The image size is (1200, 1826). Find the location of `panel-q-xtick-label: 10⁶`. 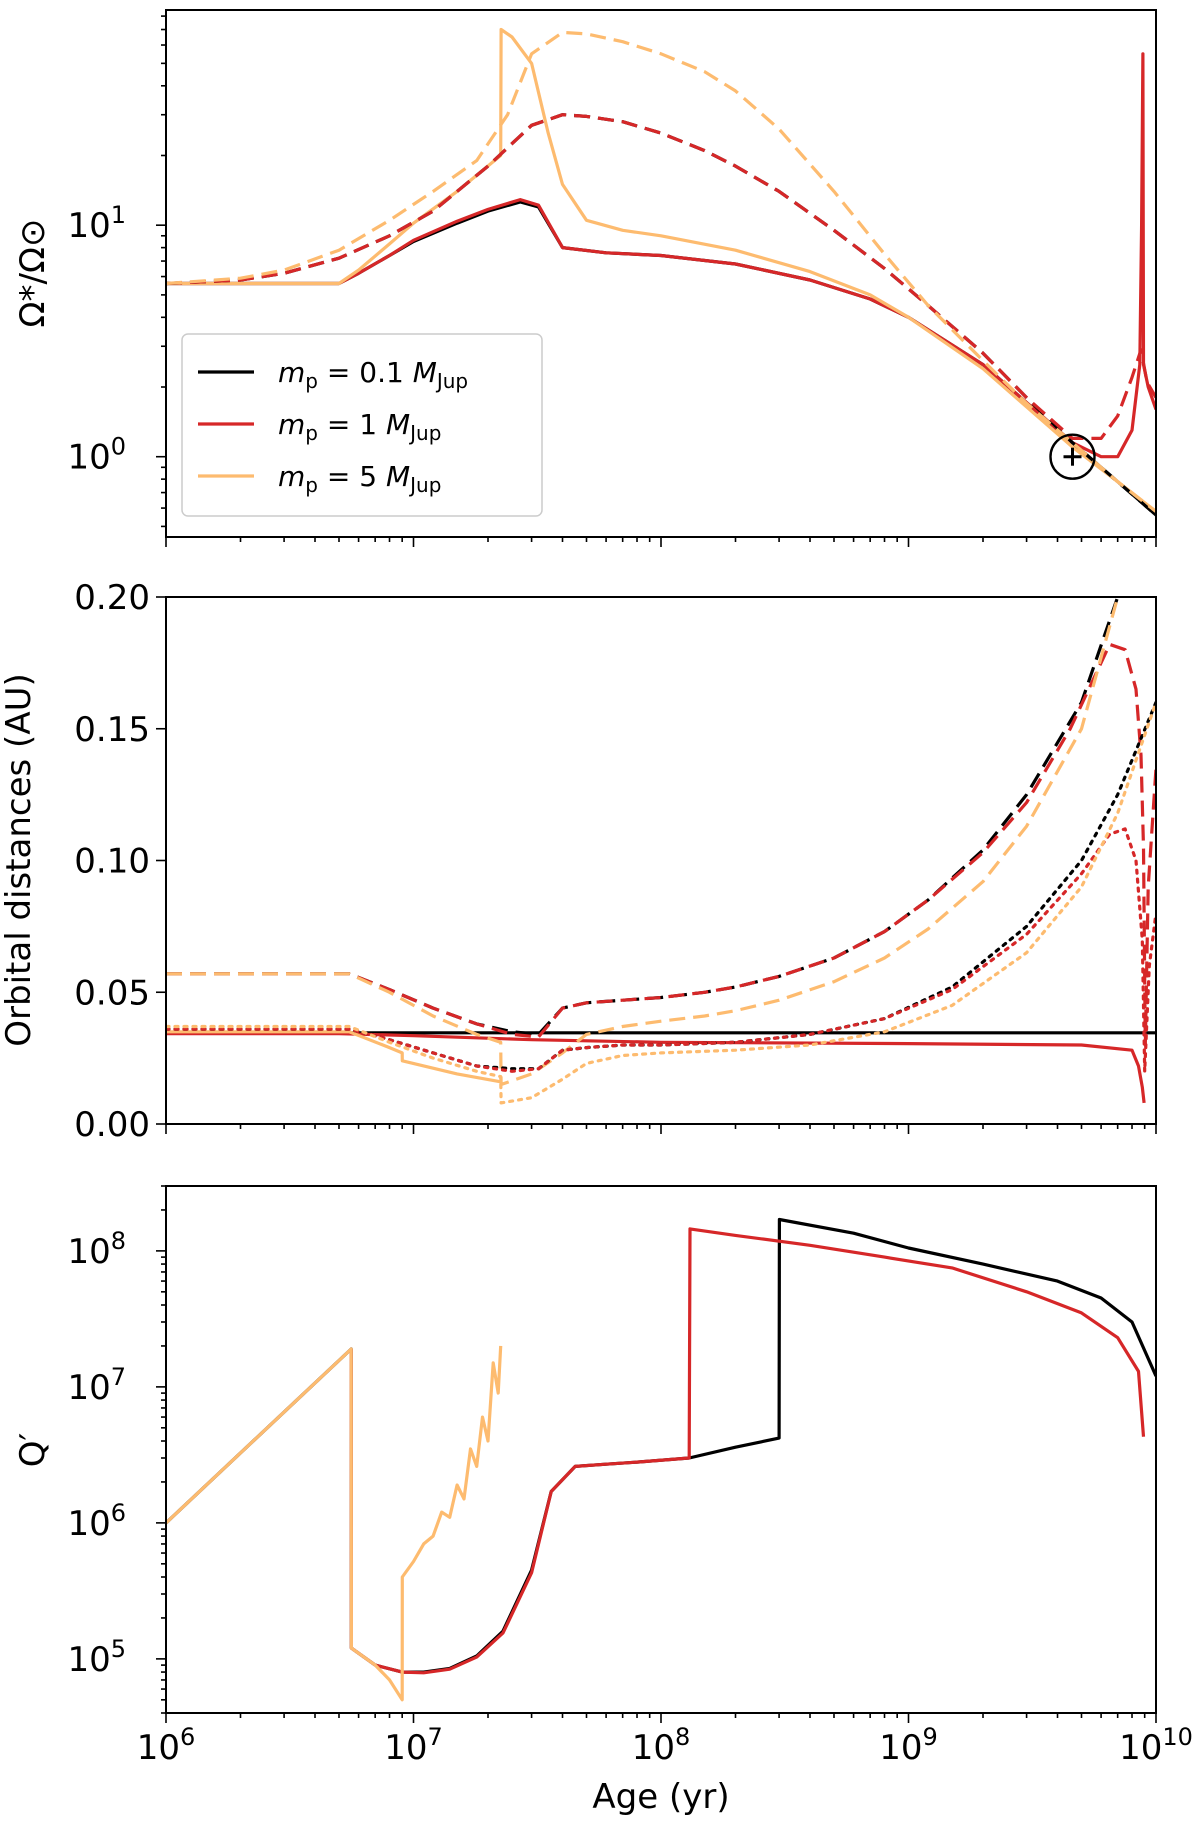

panel-q-xtick-label: 10⁶ is located at coordinates (166, 1745).